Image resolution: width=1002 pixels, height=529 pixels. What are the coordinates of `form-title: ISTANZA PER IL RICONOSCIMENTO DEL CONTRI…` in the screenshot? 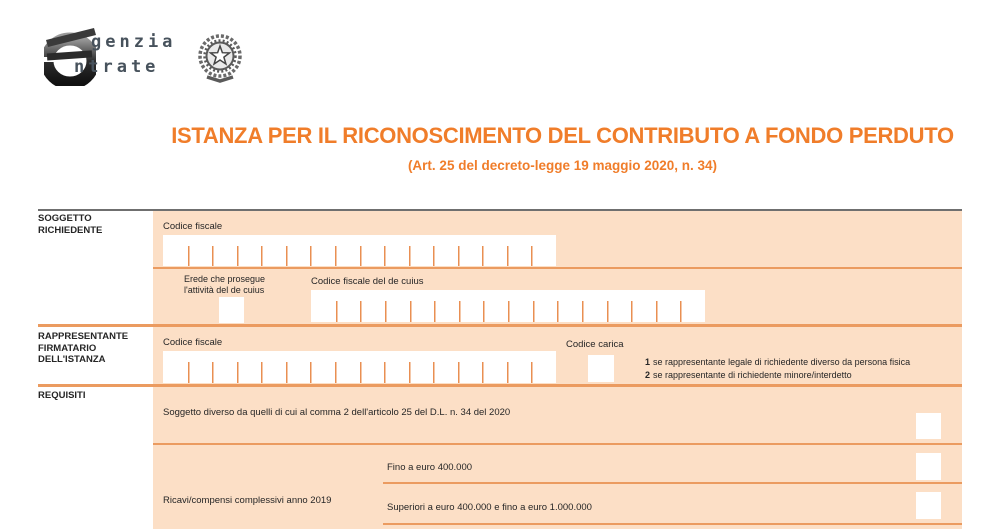 It's located at (562, 135).